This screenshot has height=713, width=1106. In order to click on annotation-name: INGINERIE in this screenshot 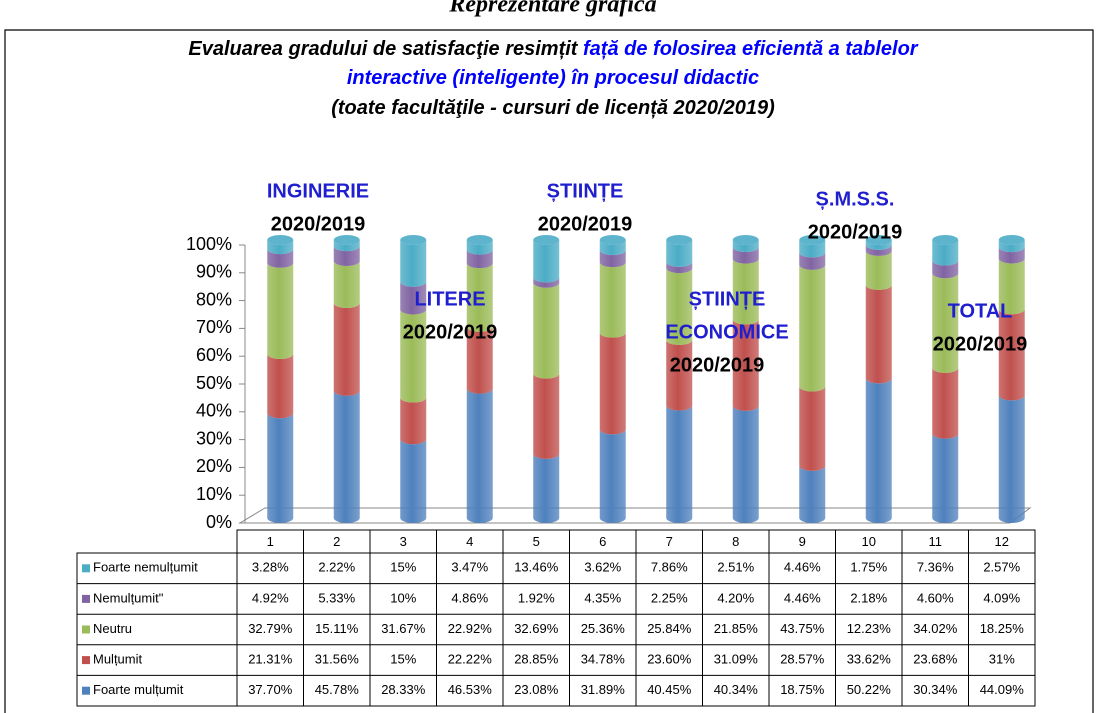, I will do `click(318, 191)`.